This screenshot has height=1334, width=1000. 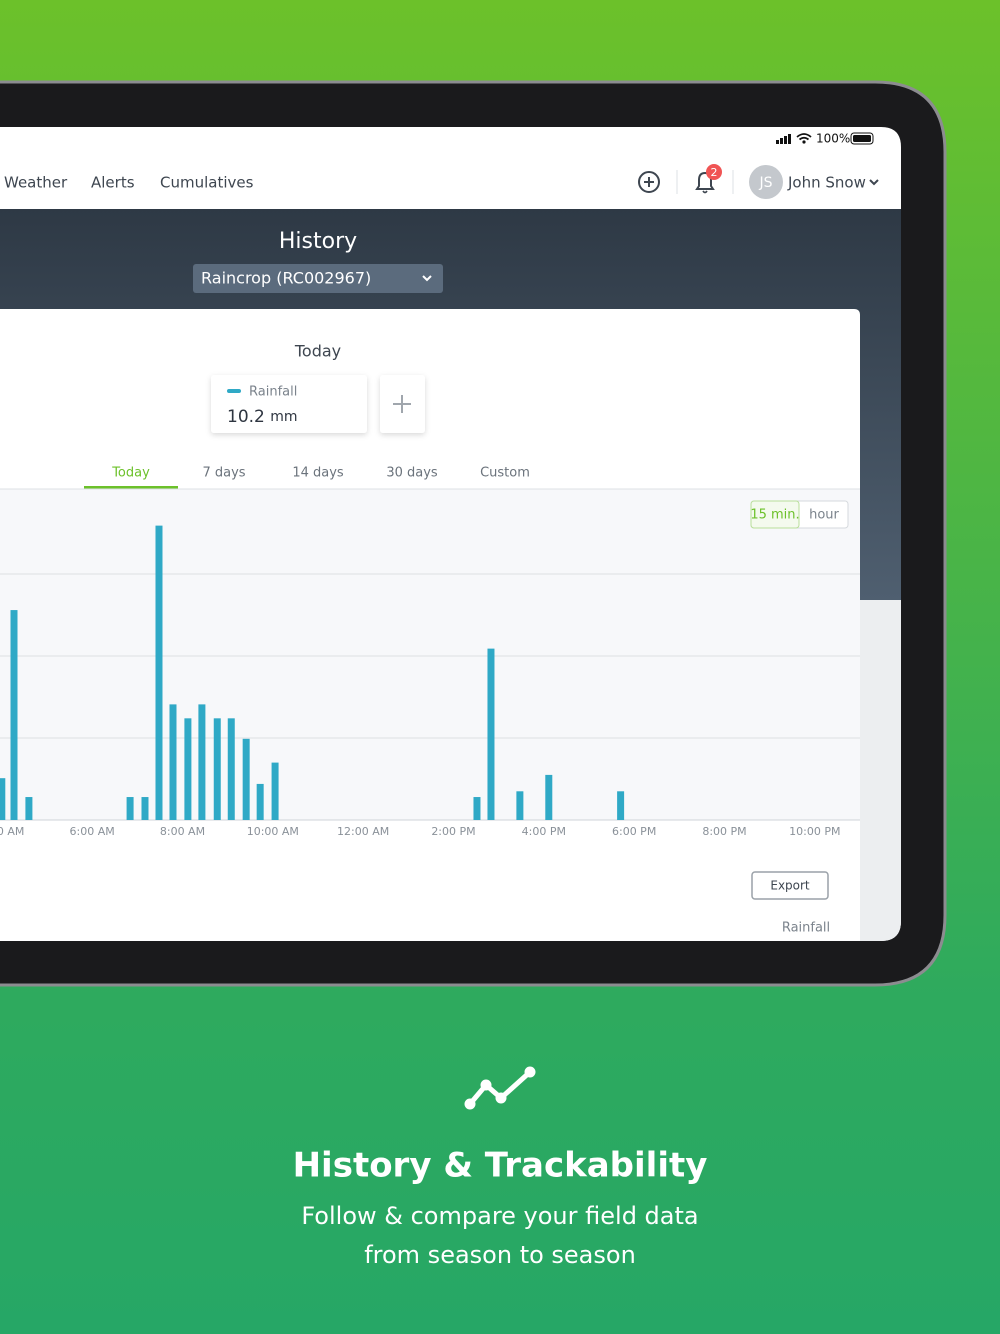 I want to click on metric-number: 10.2, so click(x=246, y=417).